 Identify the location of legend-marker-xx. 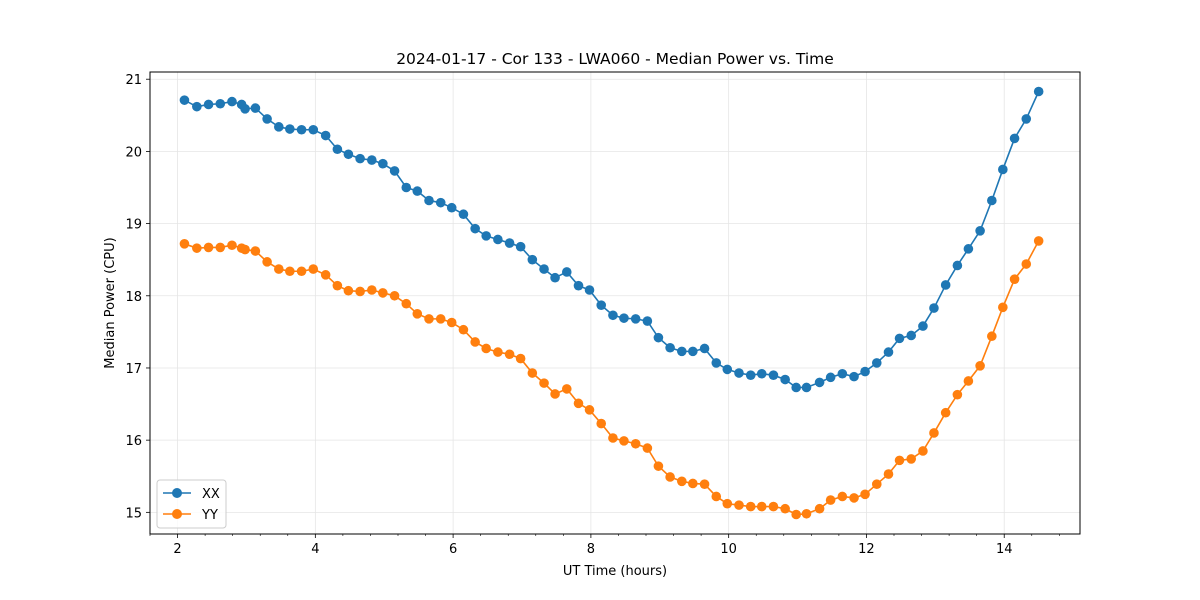
(177, 493).